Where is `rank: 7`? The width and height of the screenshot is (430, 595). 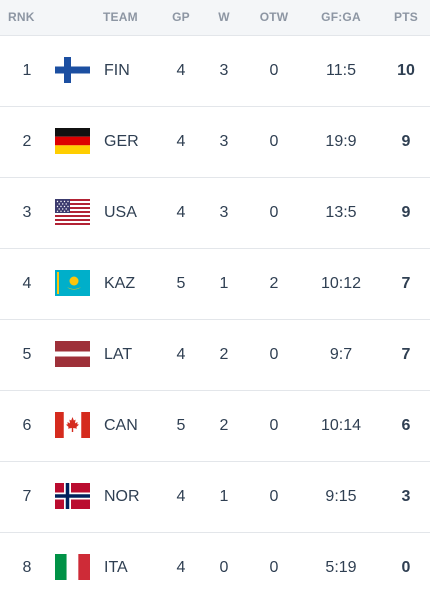 rank: 7 is located at coordinates (27, 496).